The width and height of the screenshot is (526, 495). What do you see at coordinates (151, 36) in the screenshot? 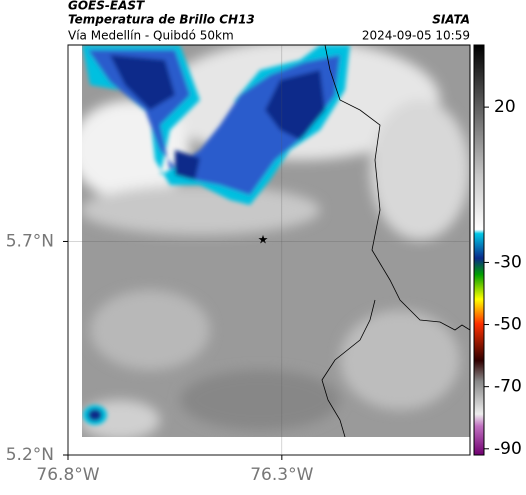
I see `subtitle: Vía Medellín - Quibdó 50km` at bounding box center [151, 36].